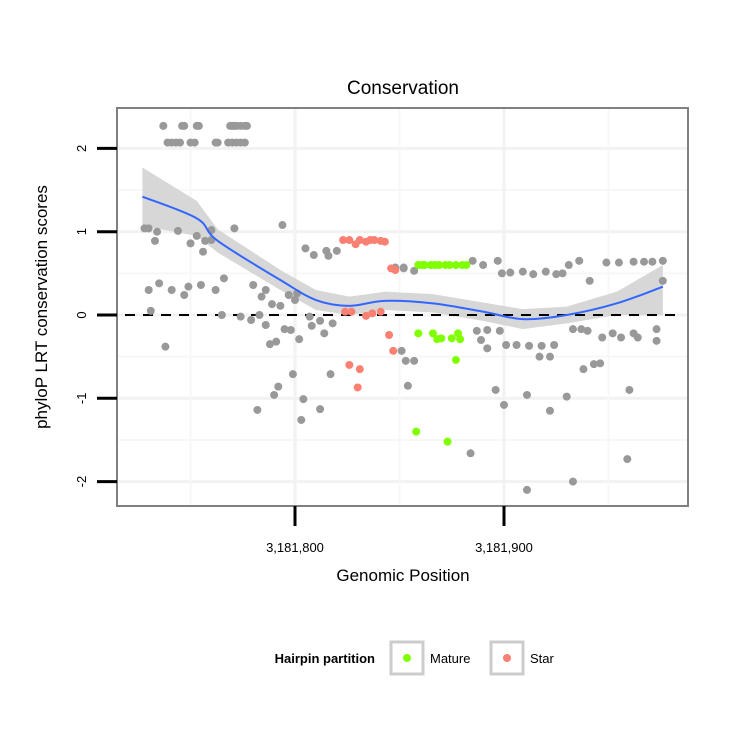  What do you see at coordinates (95, 316) in the screenshot?
I see `y-axis: 2 1 0 -1 -2` at bounding box center [95, 316].